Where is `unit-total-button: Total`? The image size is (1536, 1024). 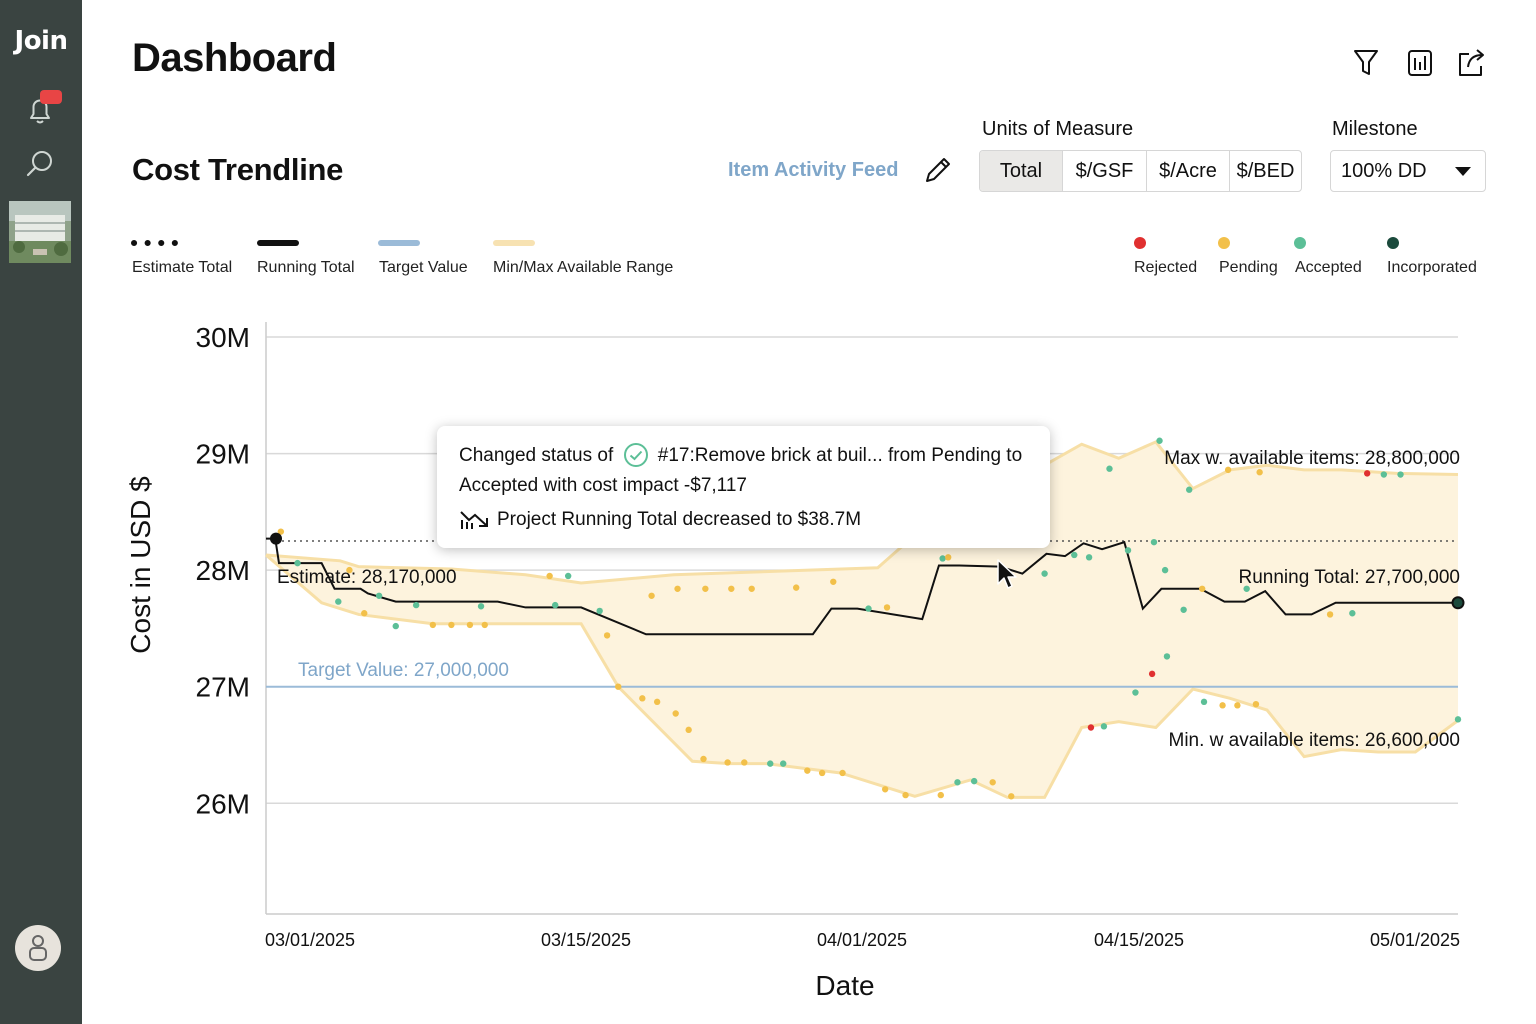 unit-total-button: Total is located at coordinates (1021, 171).